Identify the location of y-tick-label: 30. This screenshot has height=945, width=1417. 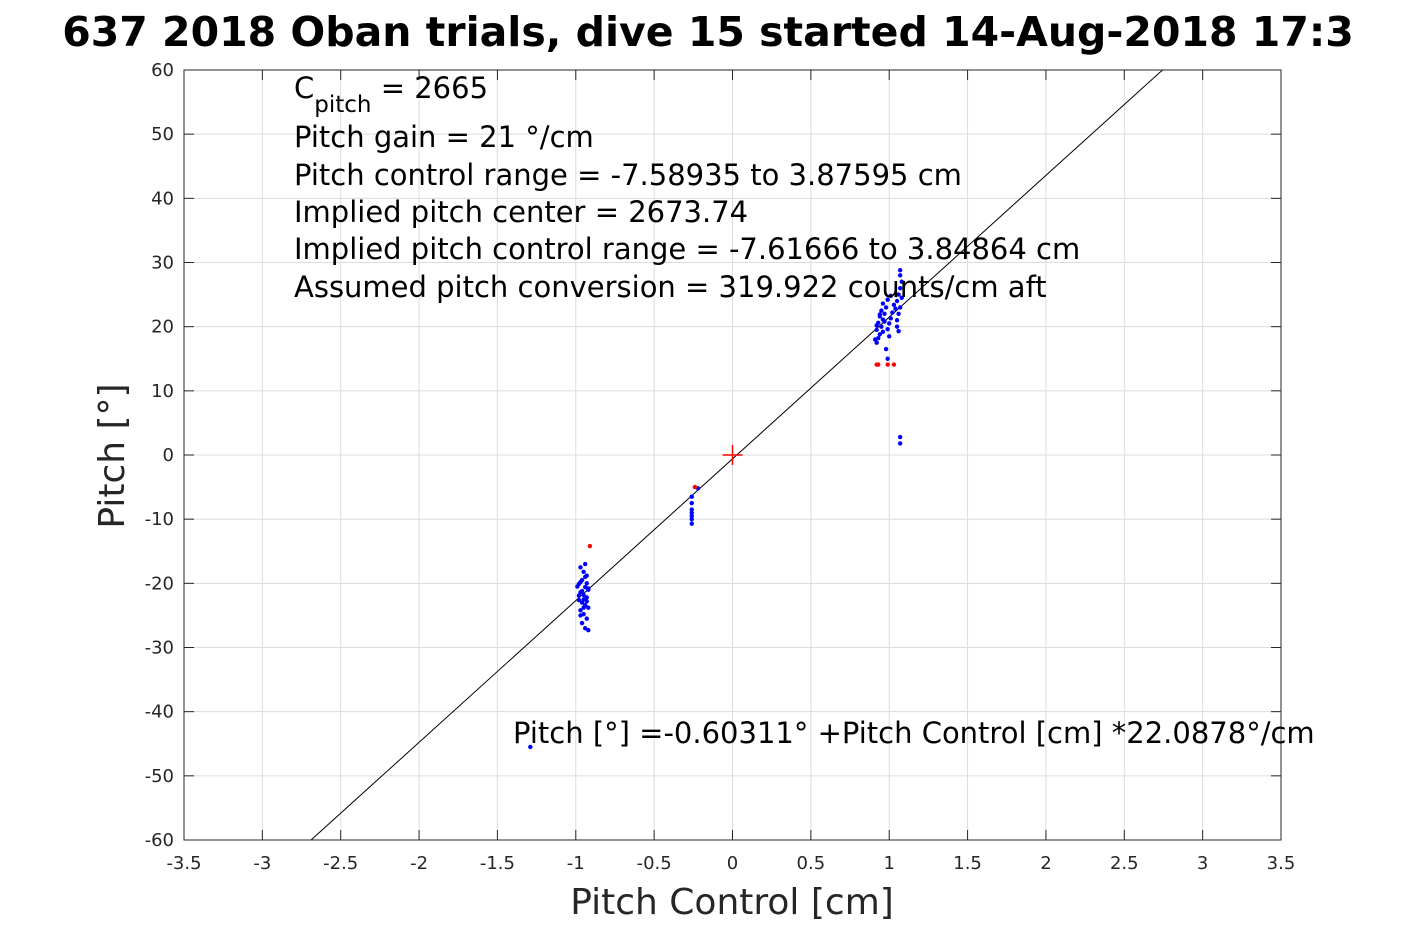
(162, 263).